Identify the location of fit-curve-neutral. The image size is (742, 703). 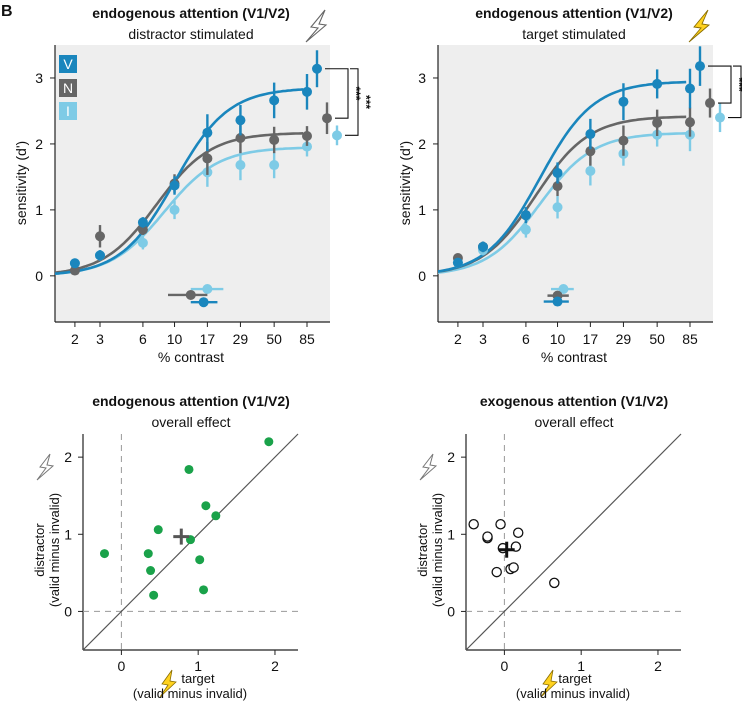
(179, 203).